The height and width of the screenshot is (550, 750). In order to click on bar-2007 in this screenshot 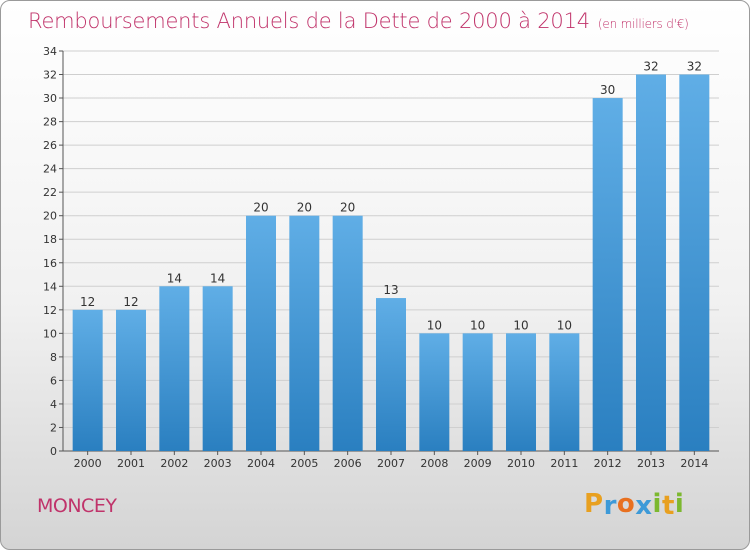, I will do `click(391, 374)`.